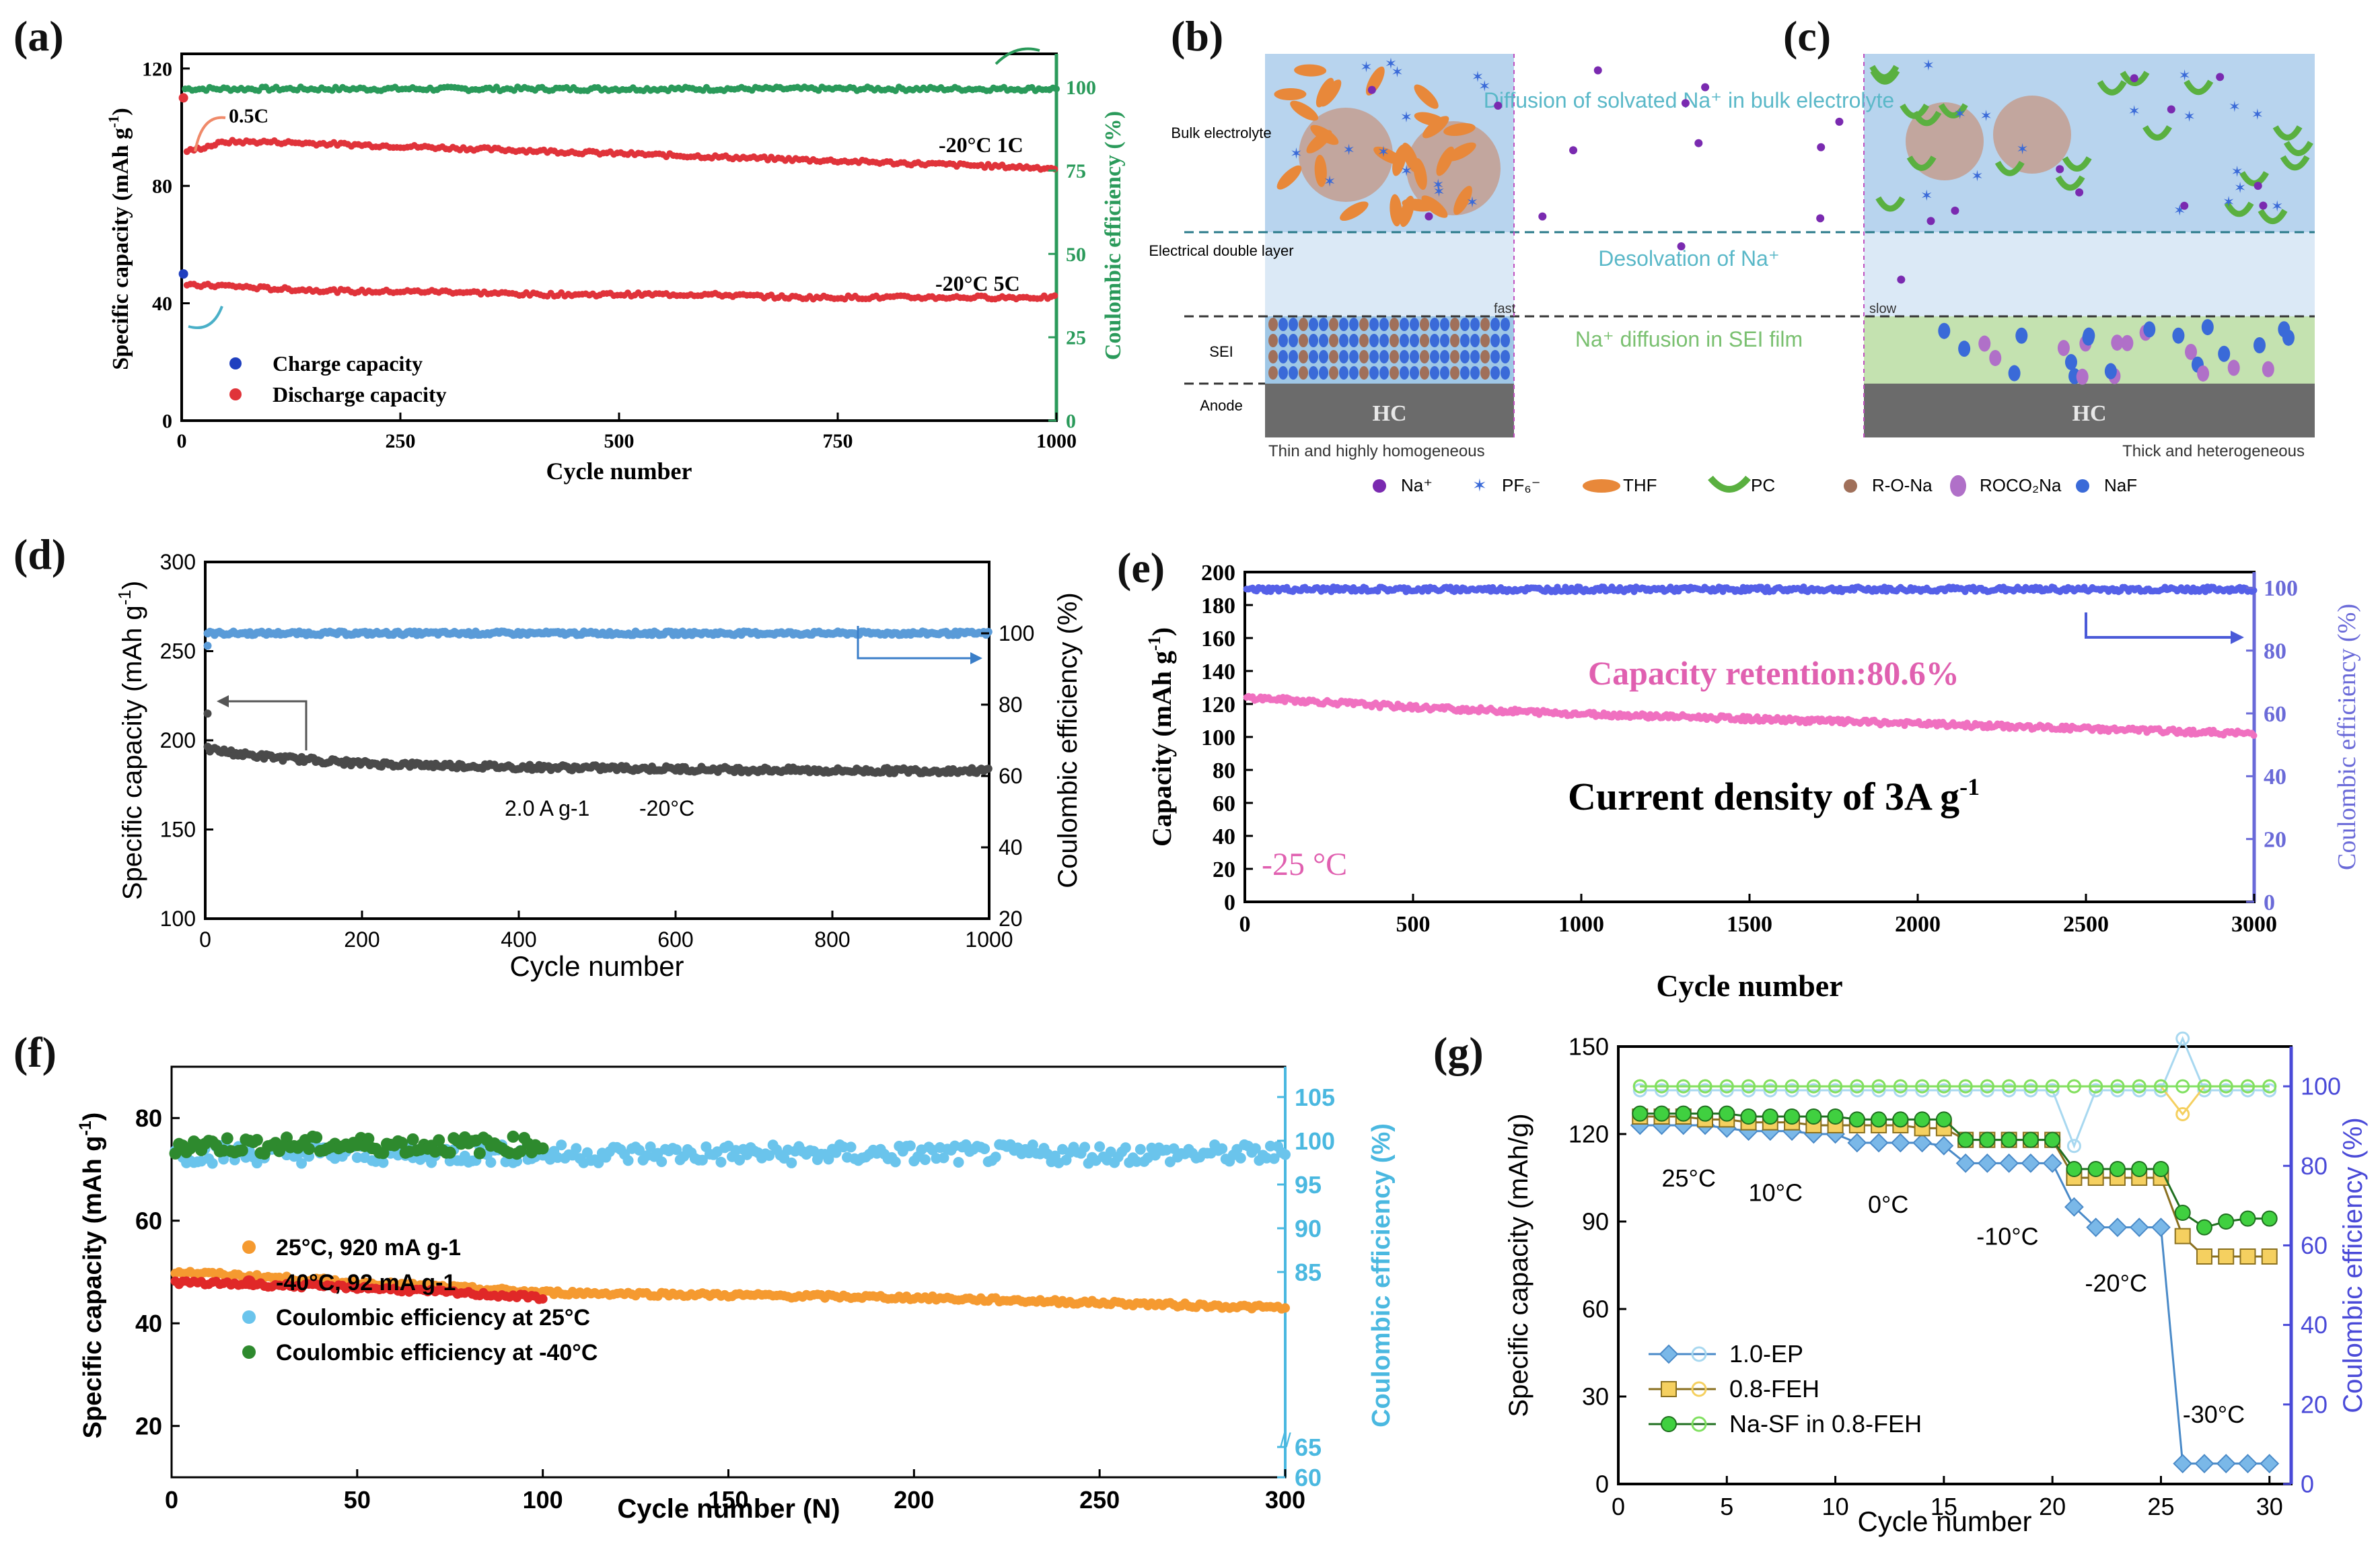 This screenshot has width=2380, height=1554. I want to click on x-tick-label: 15, so click(1944, 1506).